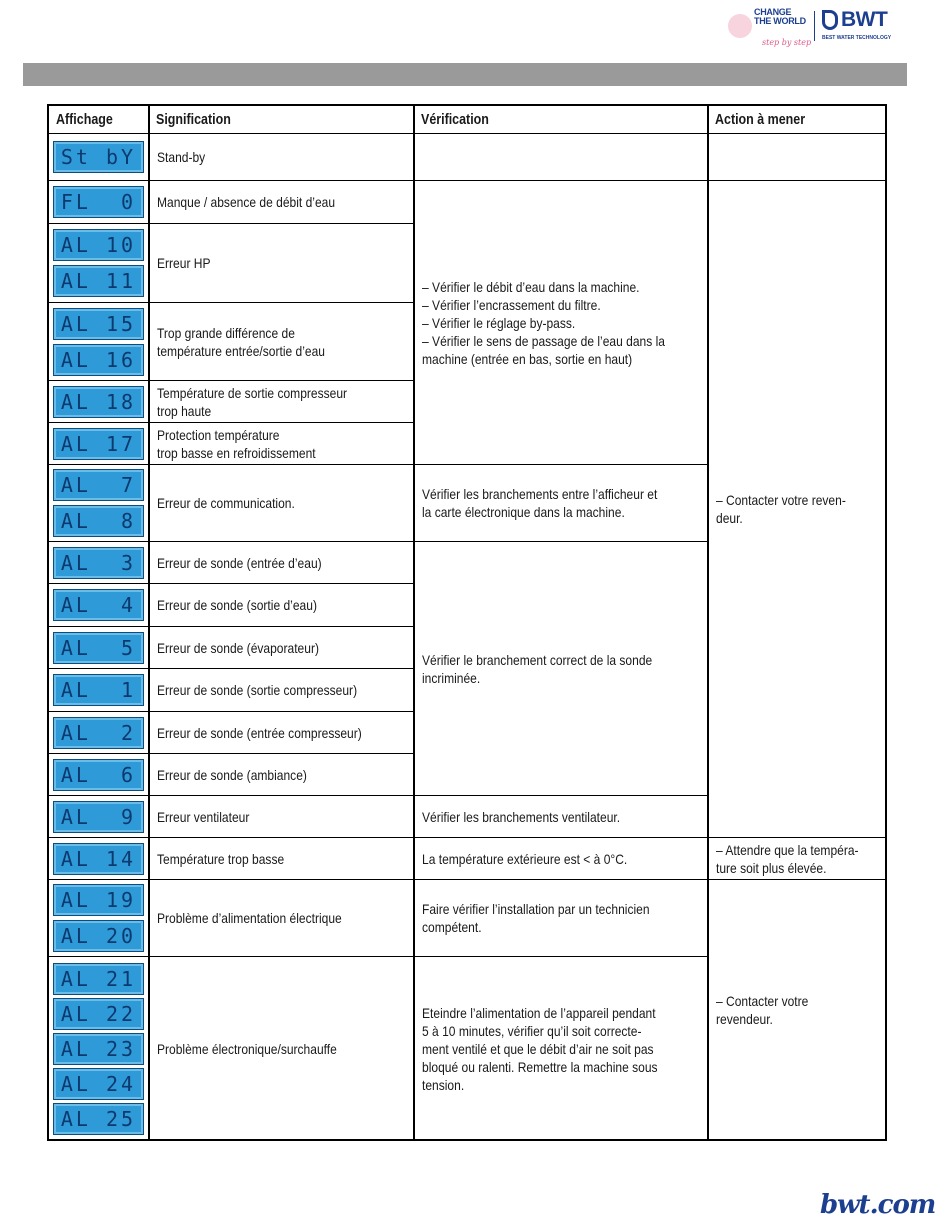 The height and width of the screenshot is (1229, 950). What do you see at coordinates (98, 1083) in the screenshot?
I see `lcd-display: AL 24` at bounding box center [98, 1083].